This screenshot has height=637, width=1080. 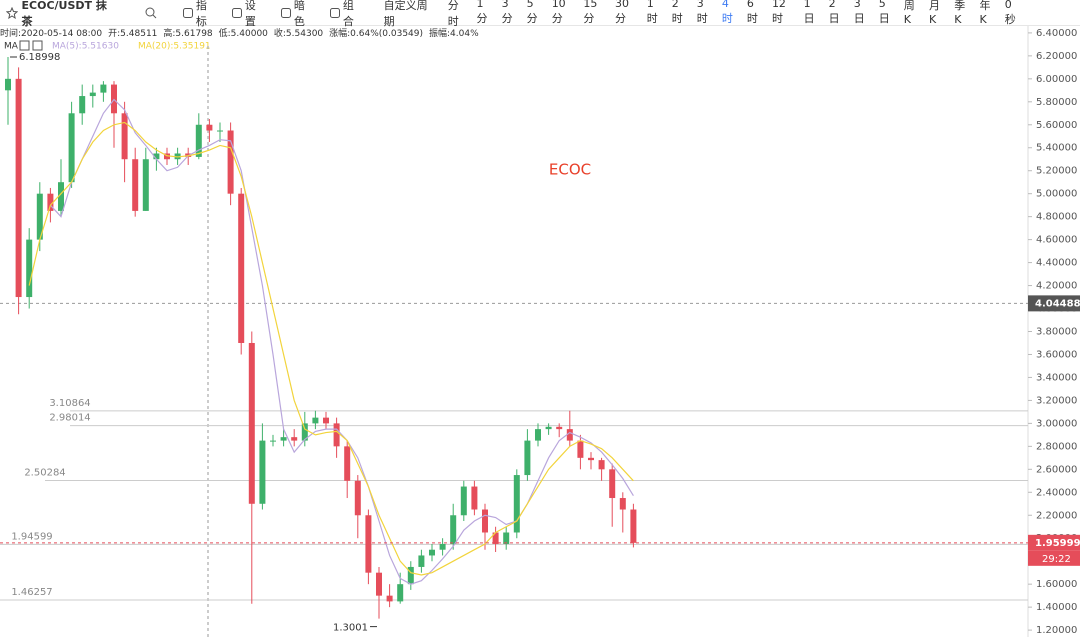 What do you see at coordinates (299, 33) in the screenshot?
I see `info-item: 收:5.54300` at bounding box center [299, 33].